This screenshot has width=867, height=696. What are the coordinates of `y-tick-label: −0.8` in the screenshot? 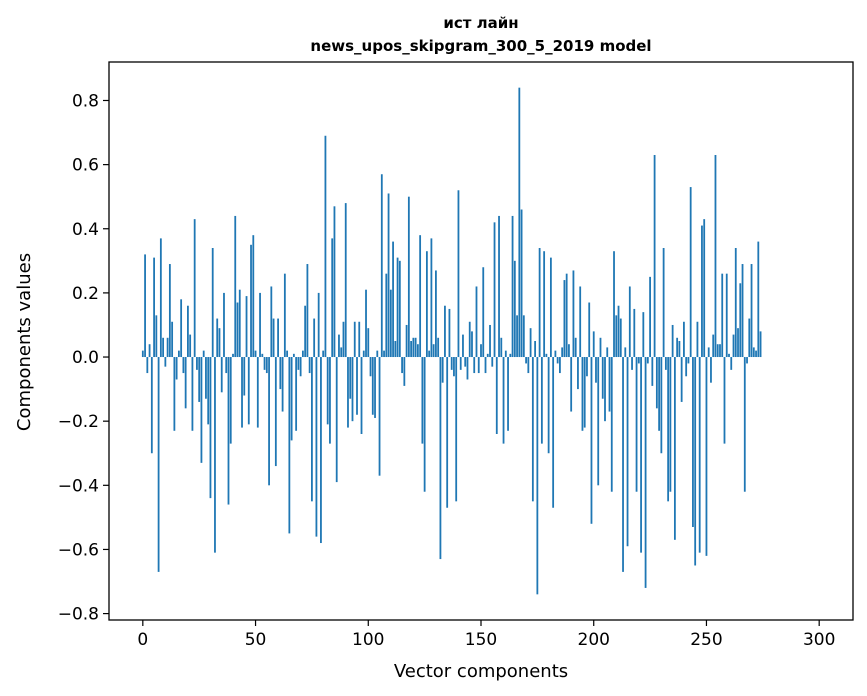 It's located at (78, 615).